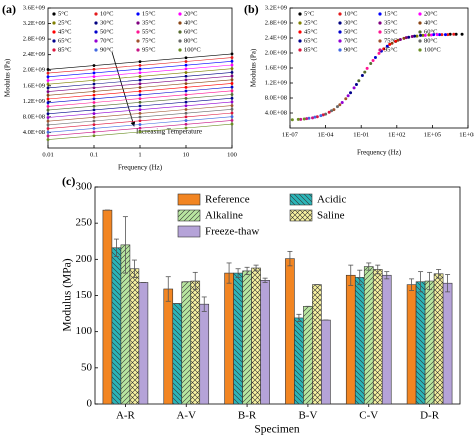 The width and height of the screenshot is (474, 436). What do you see at coordinates (106, 49) in the screenshot?
I see `legend-label: 90°C` at bounding box center [106, 49].